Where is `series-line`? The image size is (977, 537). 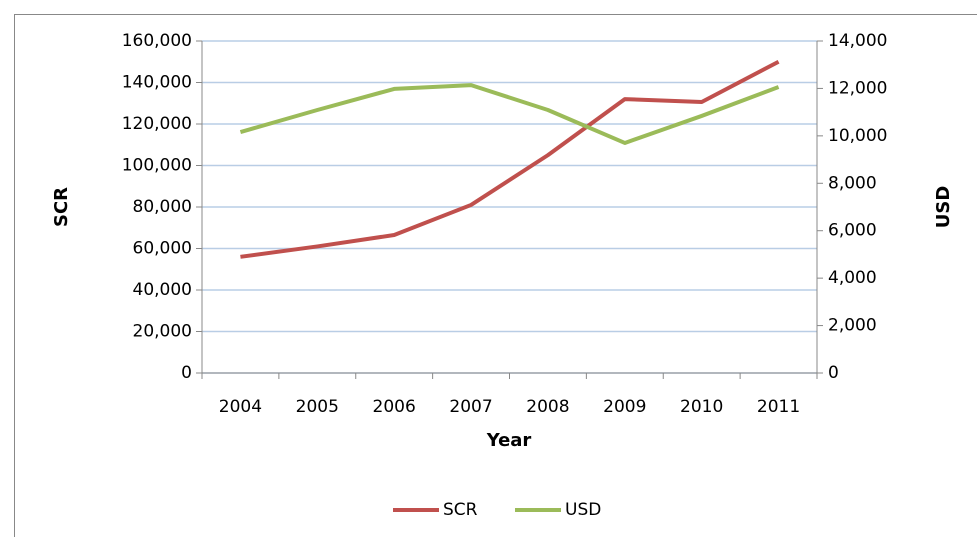 series-line is located at coordinates (509, 114).